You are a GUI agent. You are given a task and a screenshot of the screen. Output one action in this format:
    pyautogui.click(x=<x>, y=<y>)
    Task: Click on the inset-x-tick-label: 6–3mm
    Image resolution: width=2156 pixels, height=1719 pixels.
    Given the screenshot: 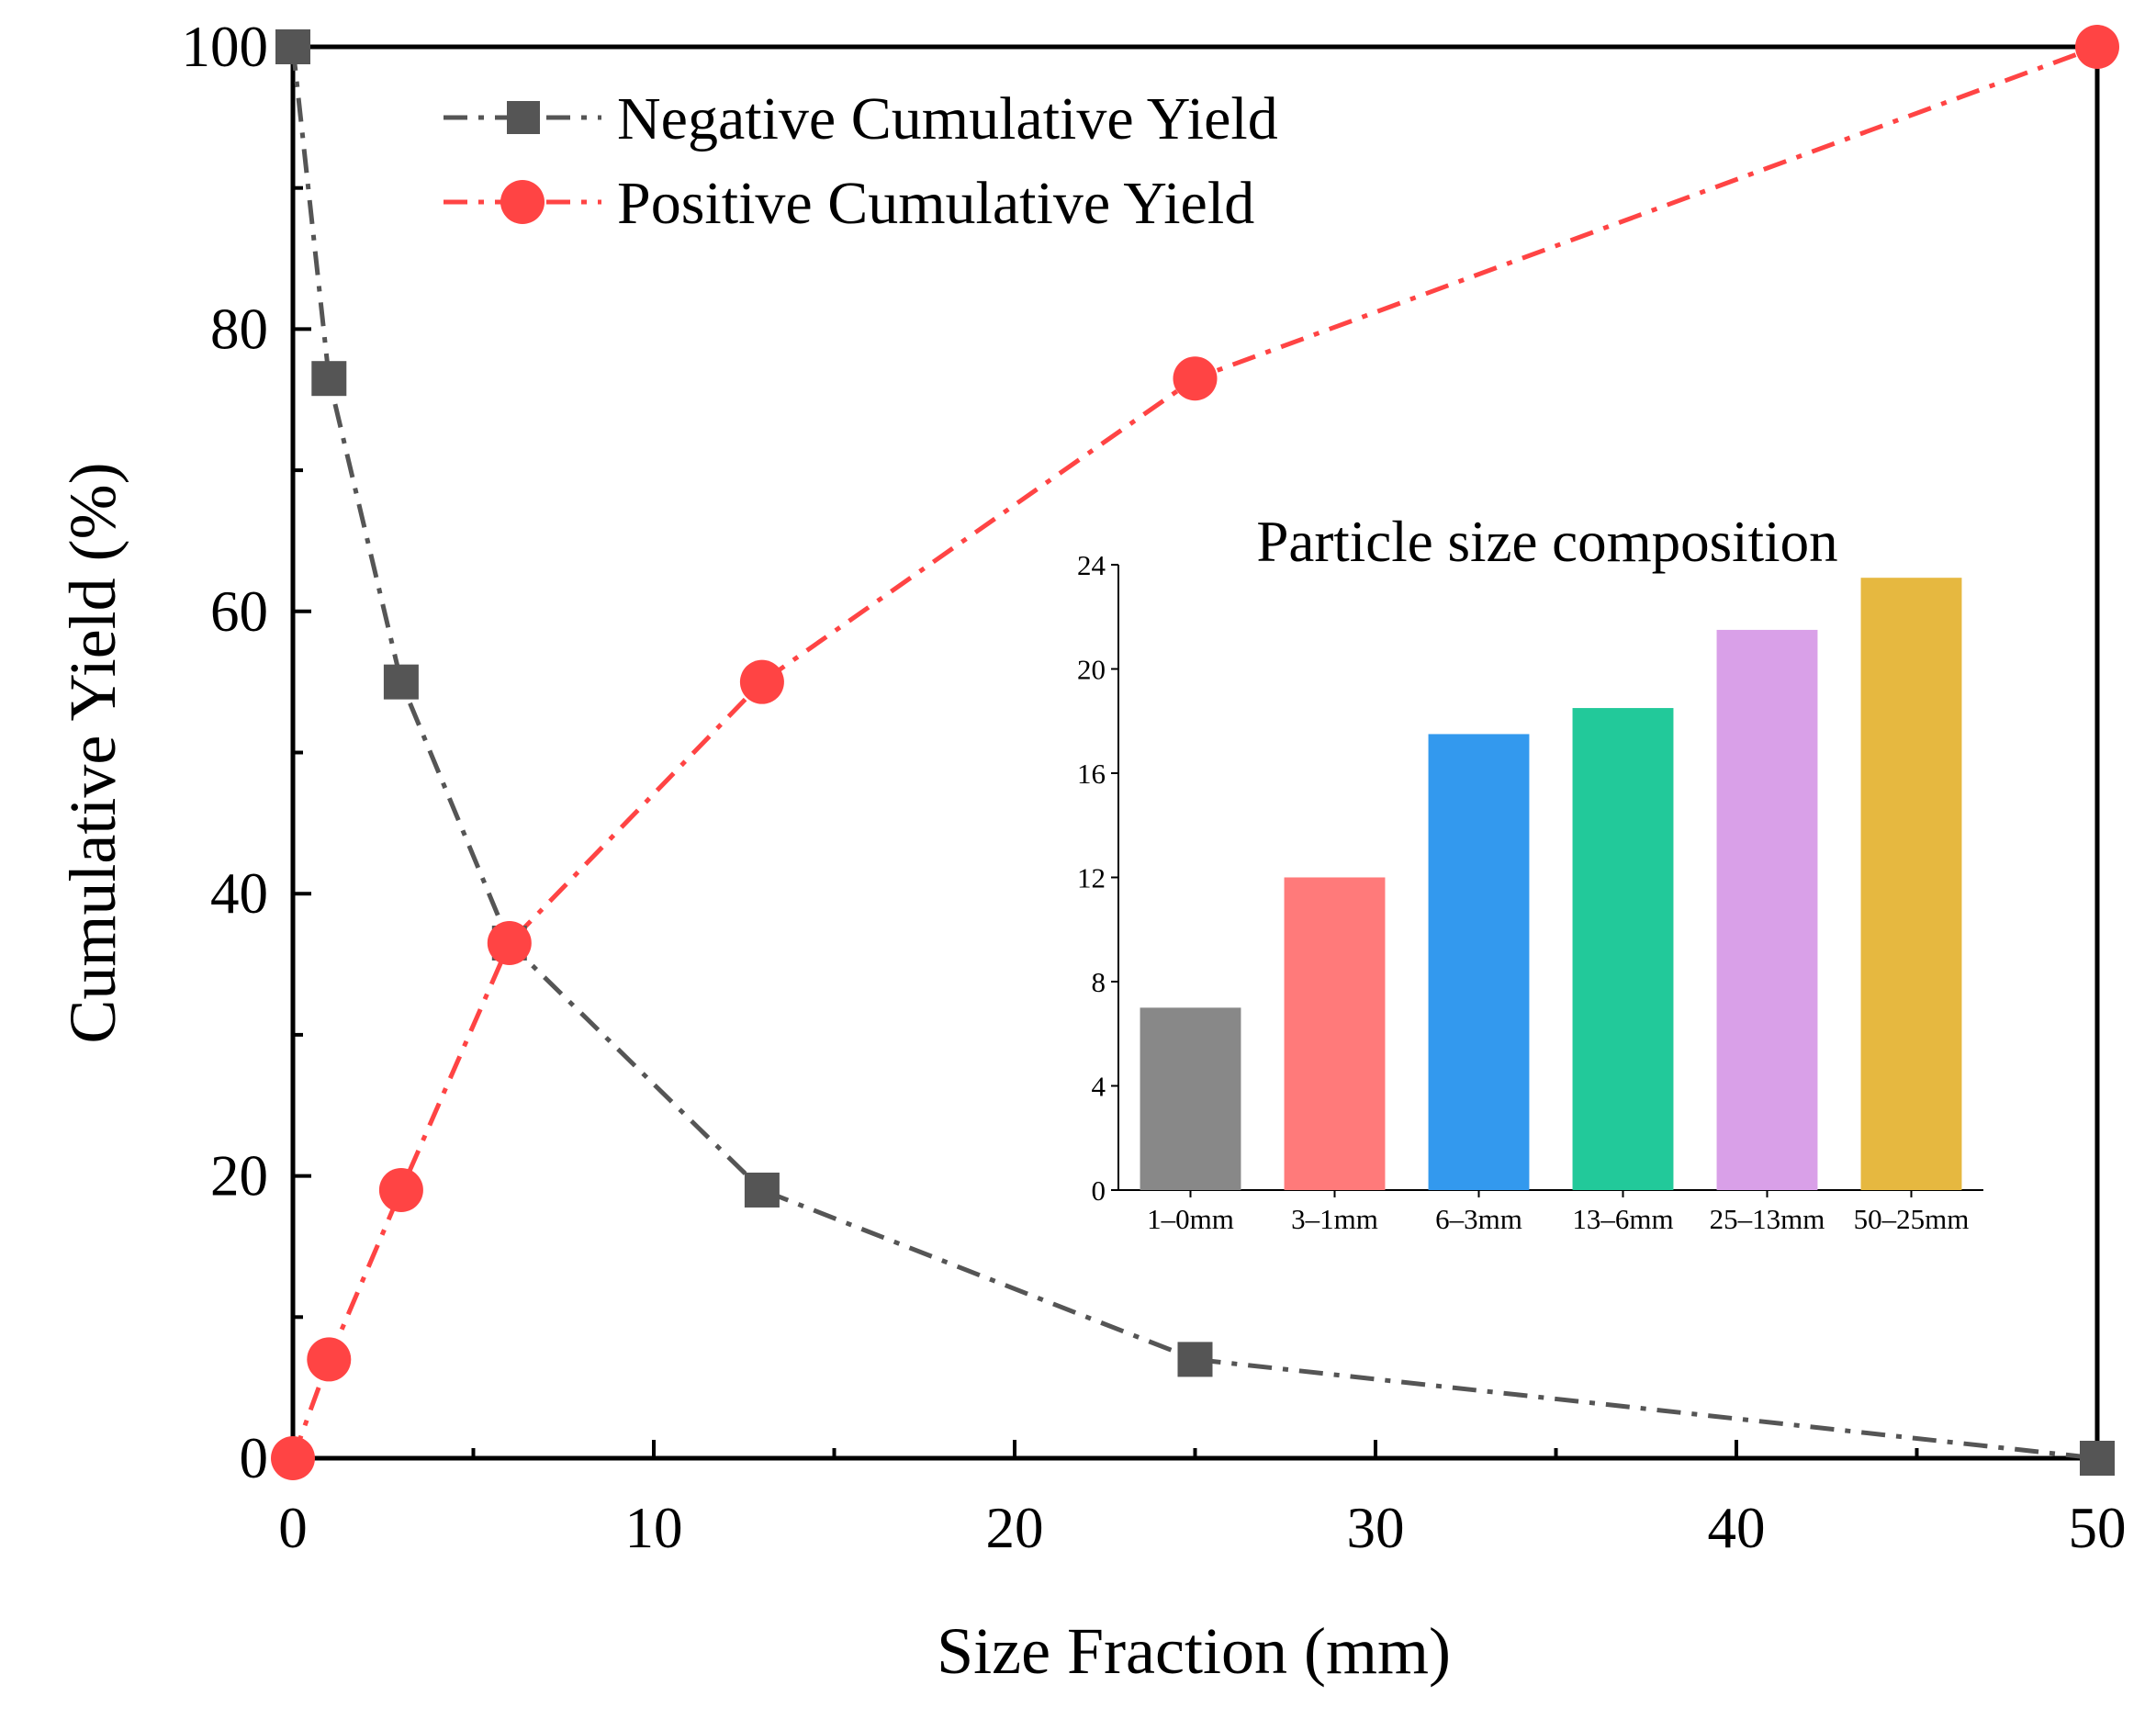 What is the action you would take?
    pyautogui.click(x=1478, y=1219)
    